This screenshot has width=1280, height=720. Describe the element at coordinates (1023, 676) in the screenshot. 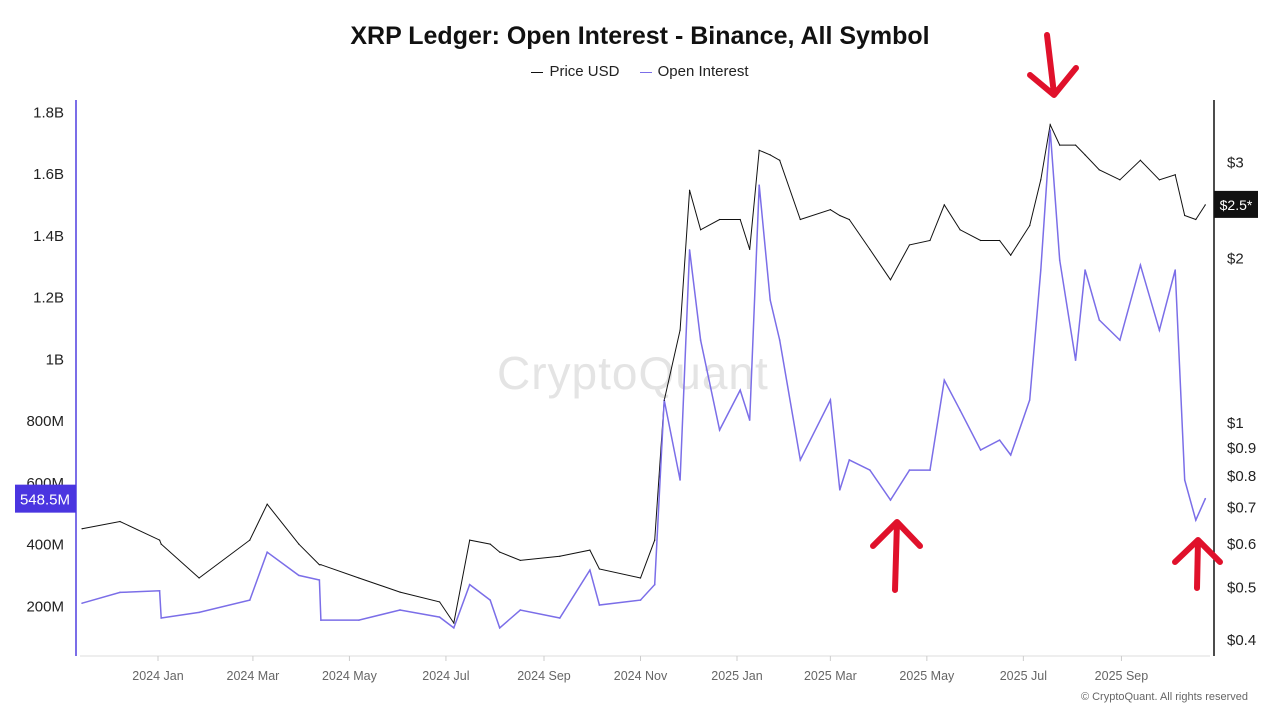

I see `x-tick-label: 2025 Jul` at that location.